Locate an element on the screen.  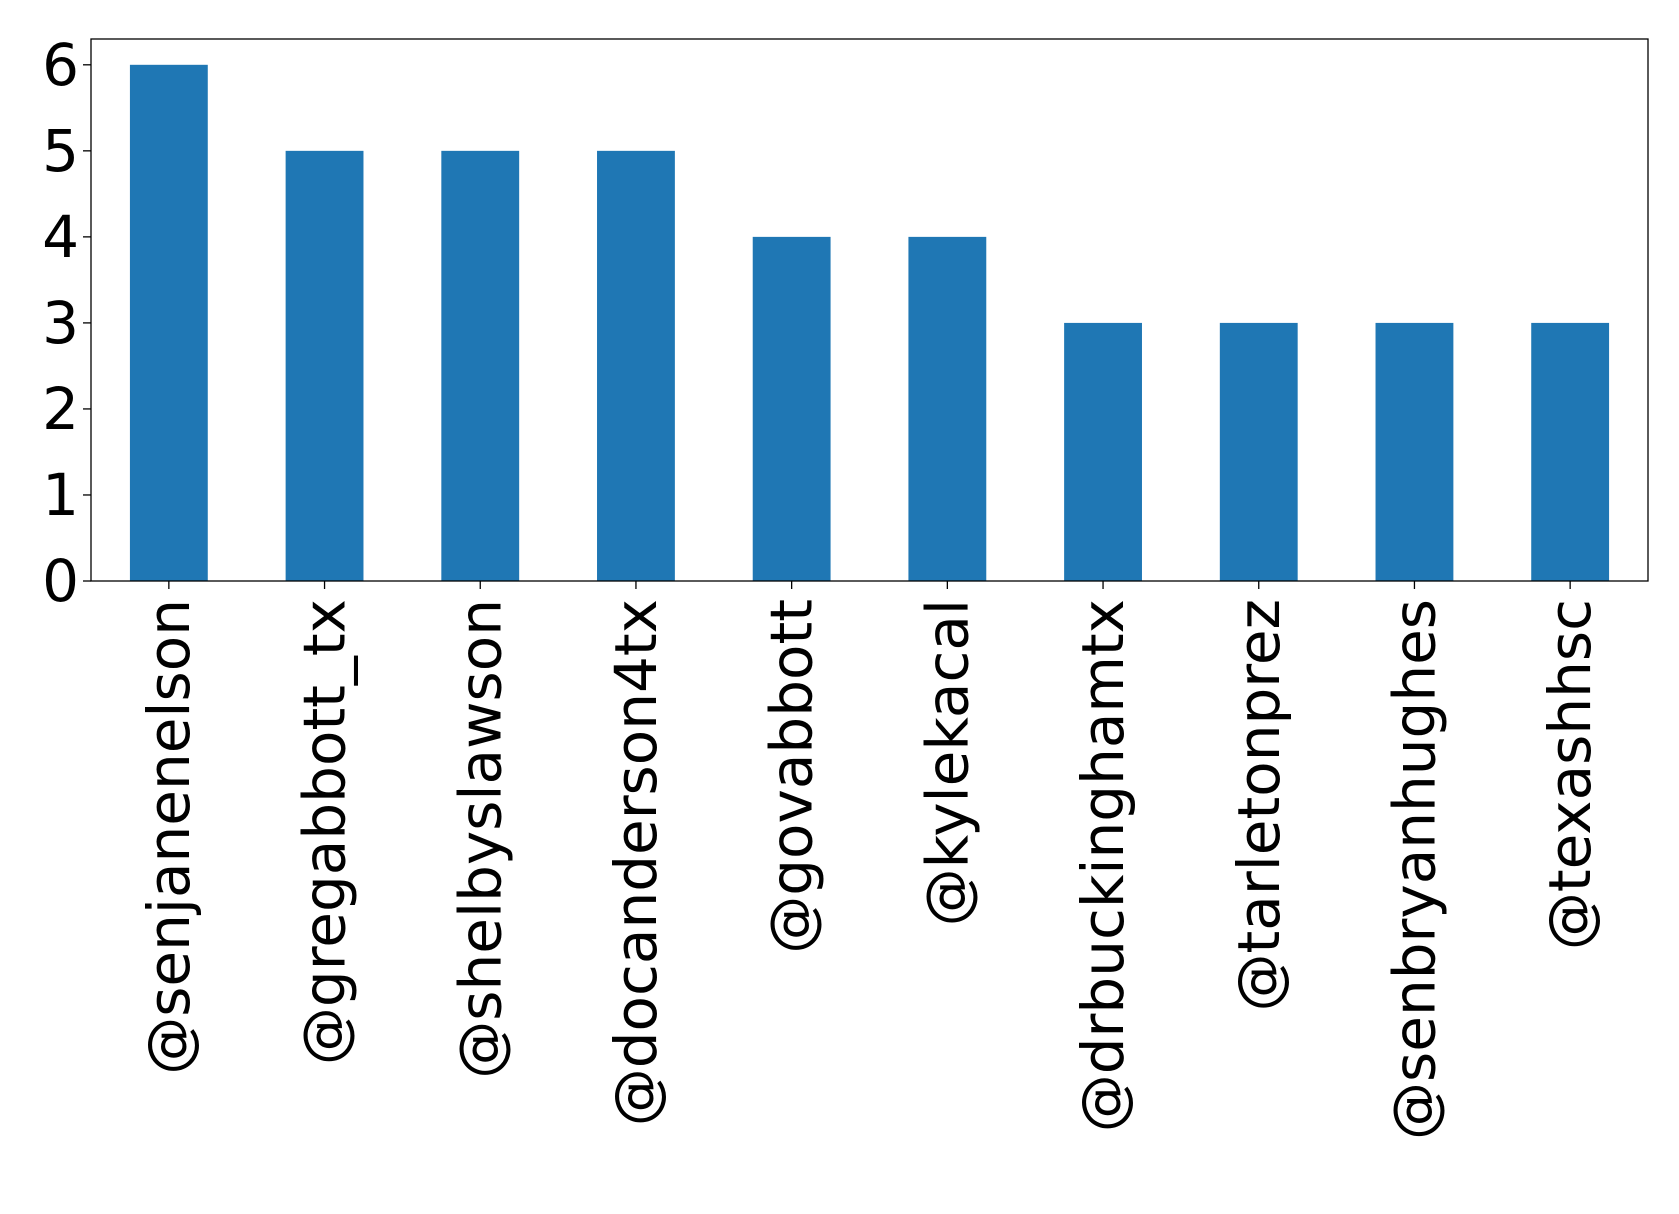
bar-senjanenelson is located at coordinates (168, 323).